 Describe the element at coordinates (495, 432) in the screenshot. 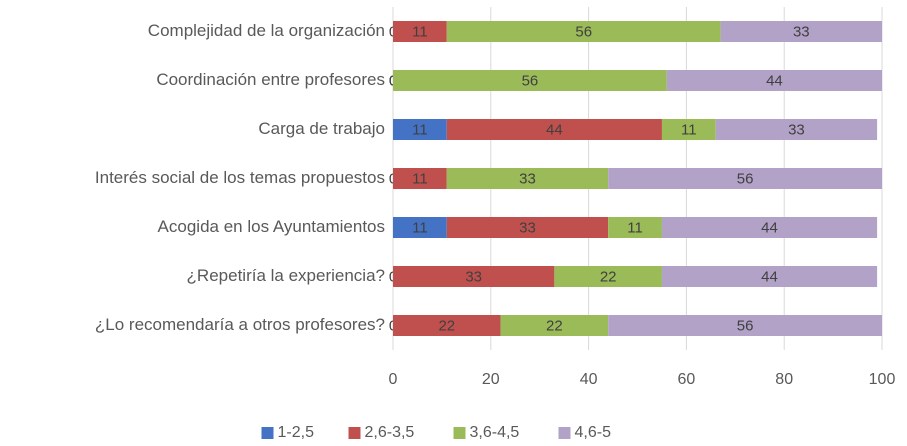

I see `legend-label: 3,6-4,5` at that location.